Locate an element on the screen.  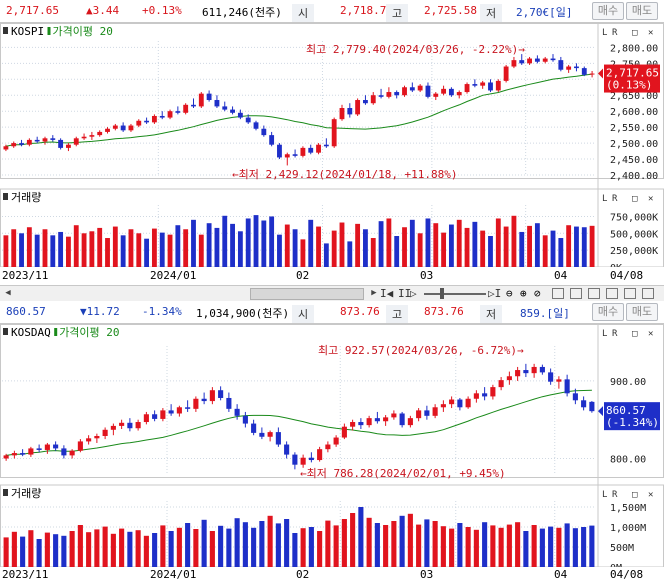
scroll-thumb is located at coordinates (307, 294).